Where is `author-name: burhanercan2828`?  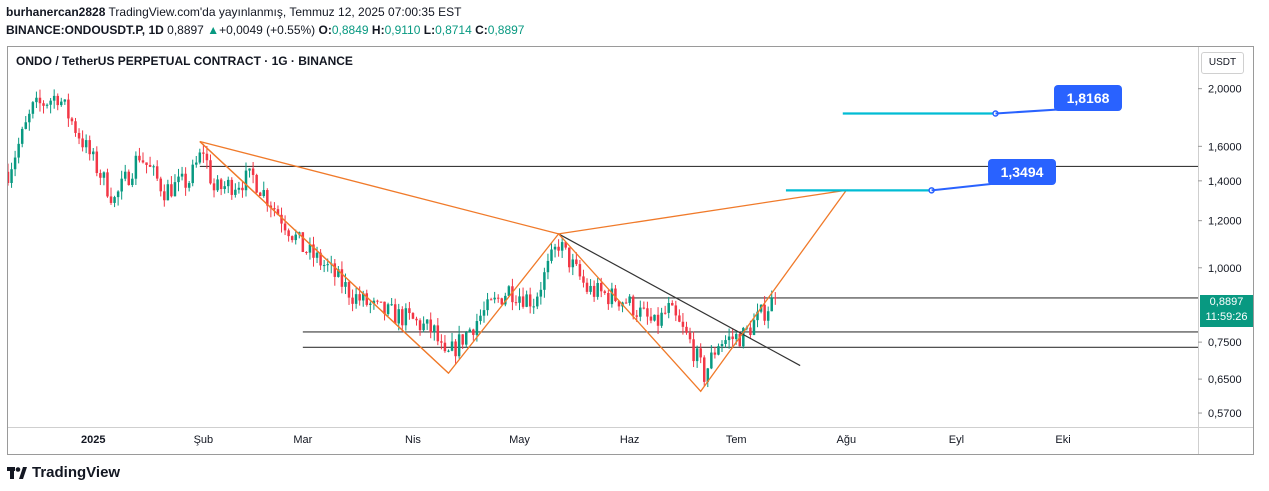 author-name: burhanercan2828 is located at coordinates (56, 12).